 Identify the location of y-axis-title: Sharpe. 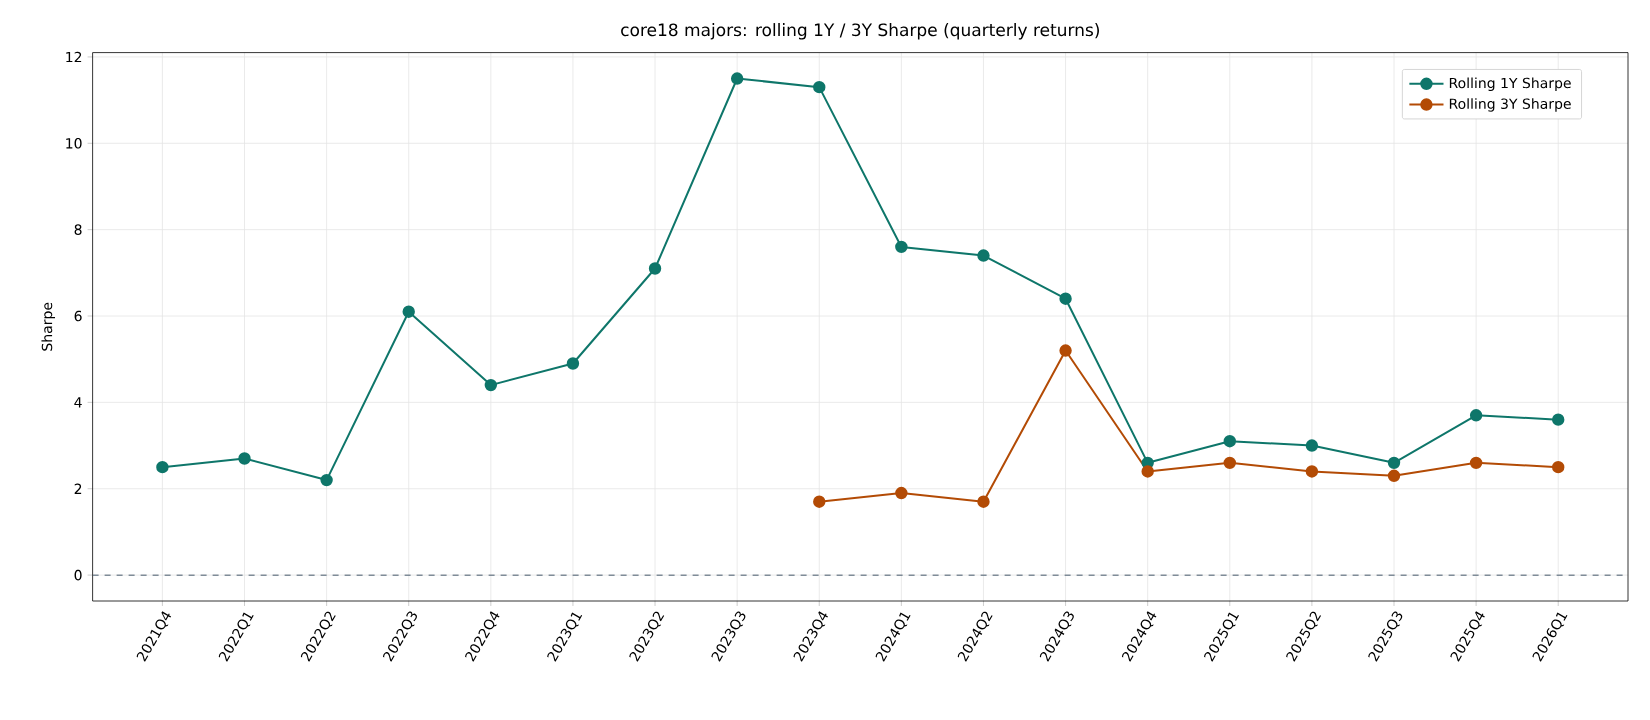
(48, 326).